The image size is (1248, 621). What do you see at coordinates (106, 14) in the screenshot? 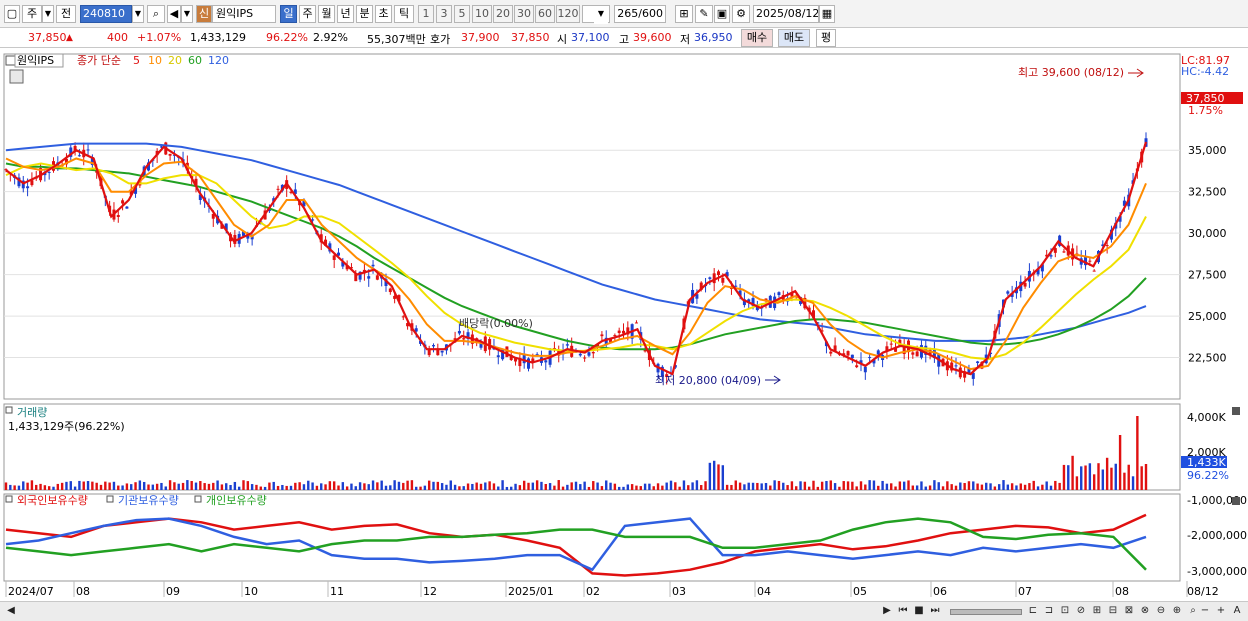
I see `code-input: 240810` at bounding box center [106, 14].